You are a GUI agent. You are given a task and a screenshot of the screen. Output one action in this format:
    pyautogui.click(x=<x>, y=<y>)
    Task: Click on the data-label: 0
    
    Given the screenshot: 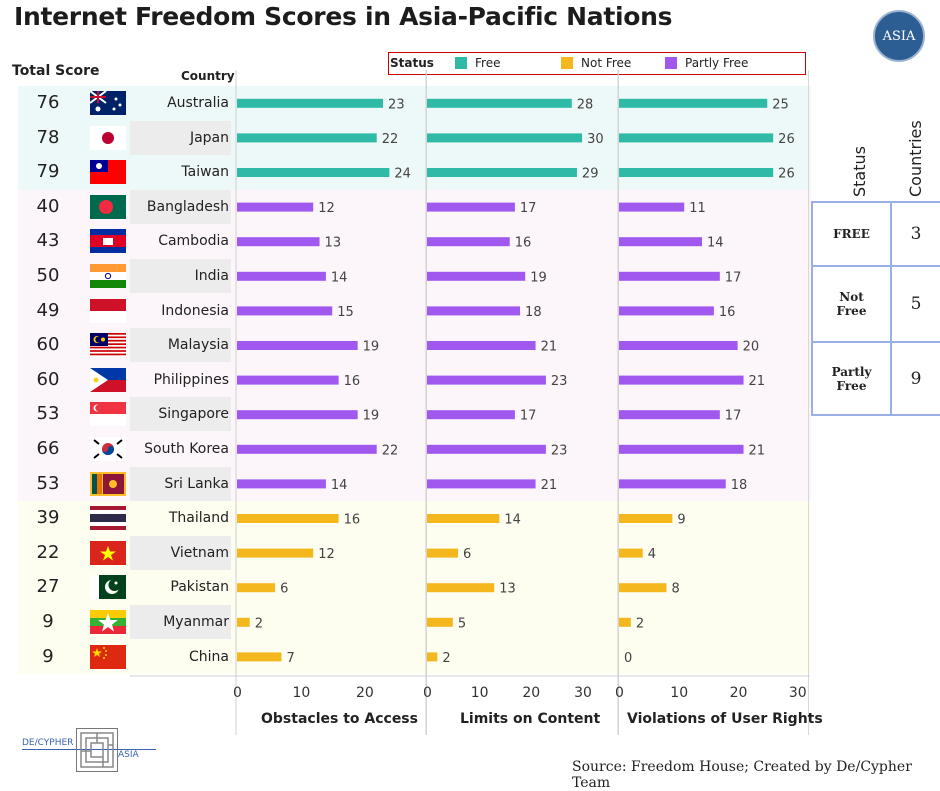 What is the action you would take?
    pyautogui.click(x=628, y=658)
    